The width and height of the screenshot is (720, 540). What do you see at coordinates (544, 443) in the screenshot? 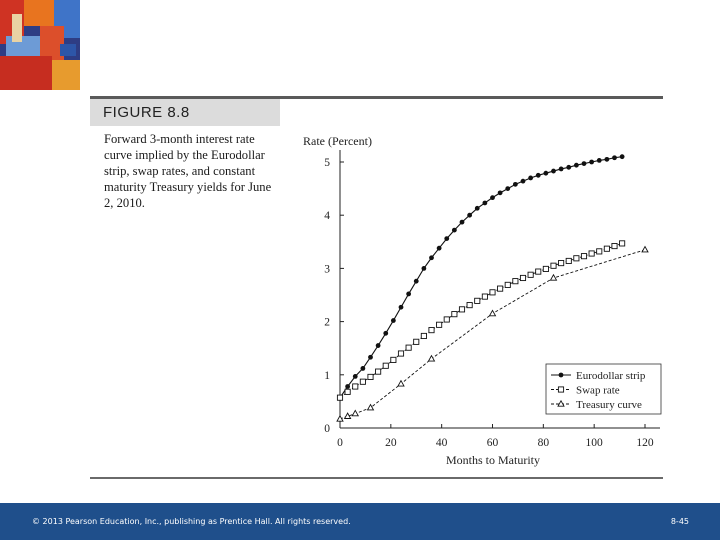
I see `x-tick-label: 80` at bounding box center [544, 443].